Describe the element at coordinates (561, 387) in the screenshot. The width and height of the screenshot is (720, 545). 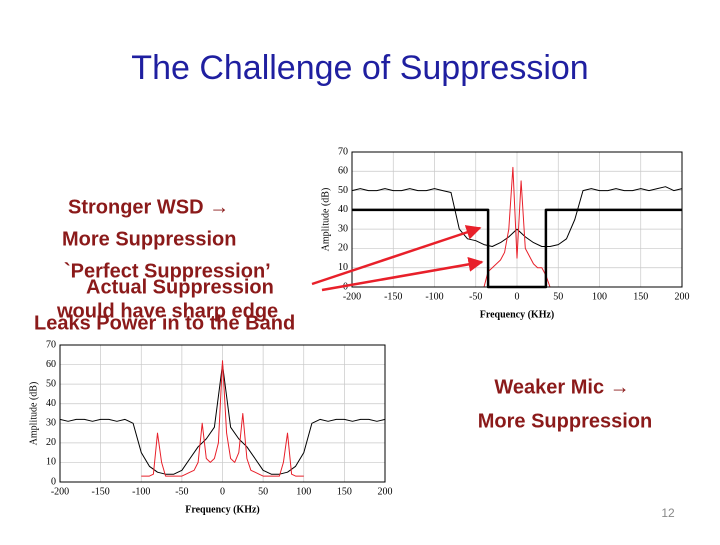
I see `right-text: Weaker Mic →` at that location.